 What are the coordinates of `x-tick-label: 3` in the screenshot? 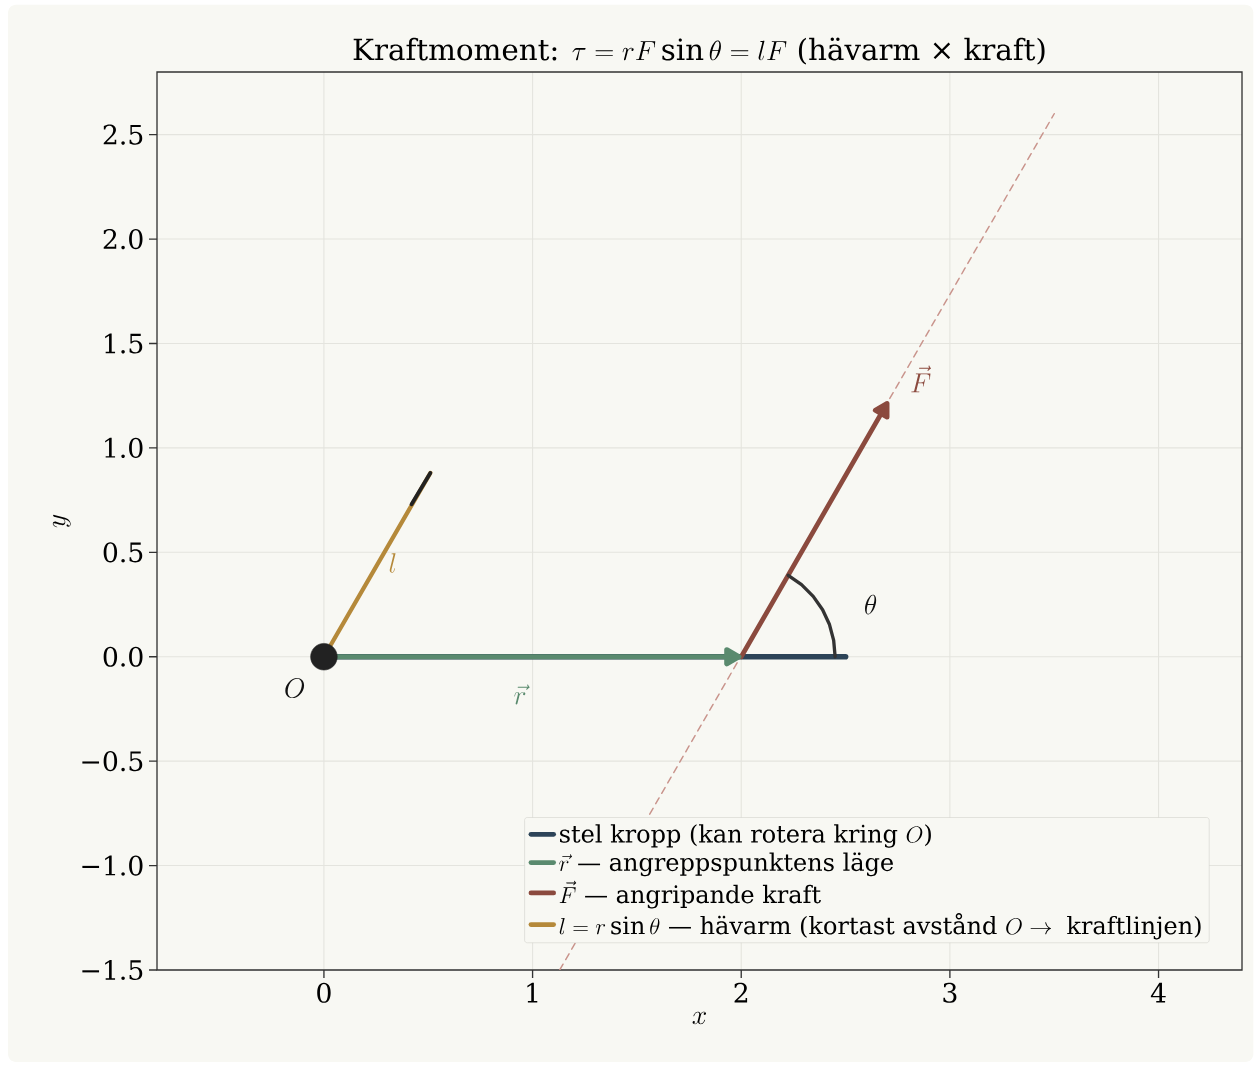 It's located at (950, 992).